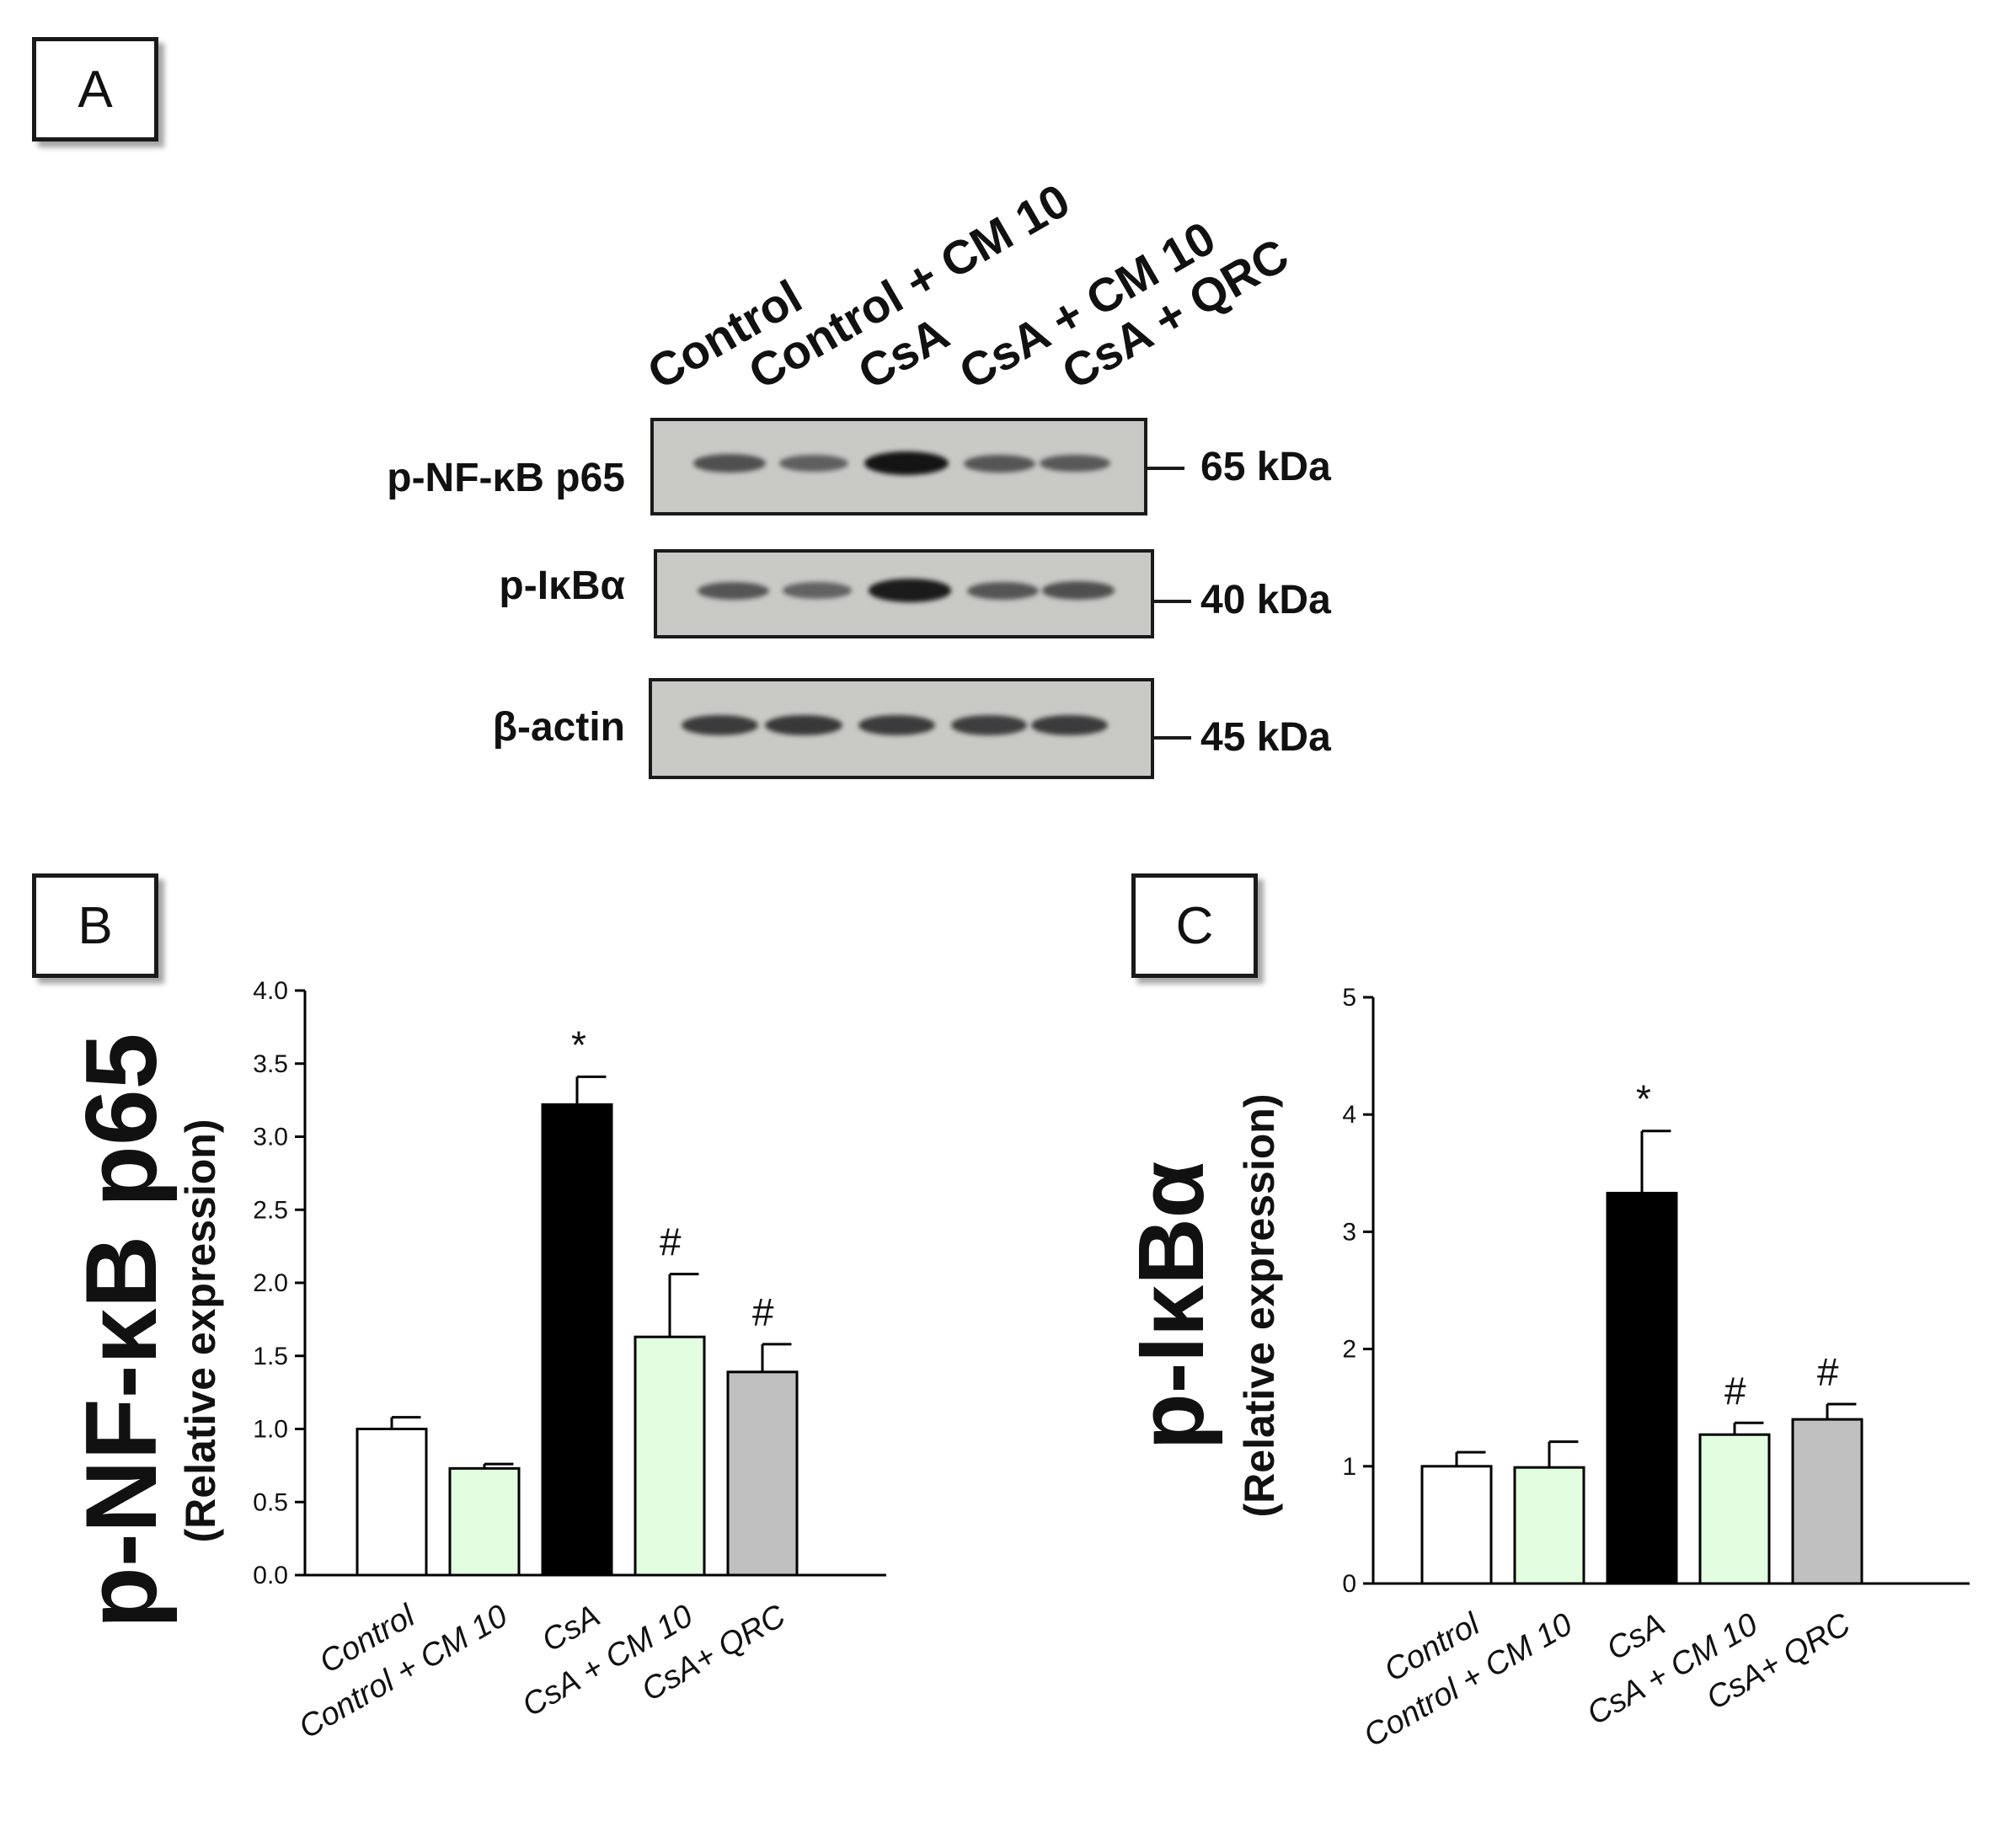  What do you see at coordinates (95, 925) in the screenshot?
I see `panel-label-b: B` at bounding box center [95, 925].